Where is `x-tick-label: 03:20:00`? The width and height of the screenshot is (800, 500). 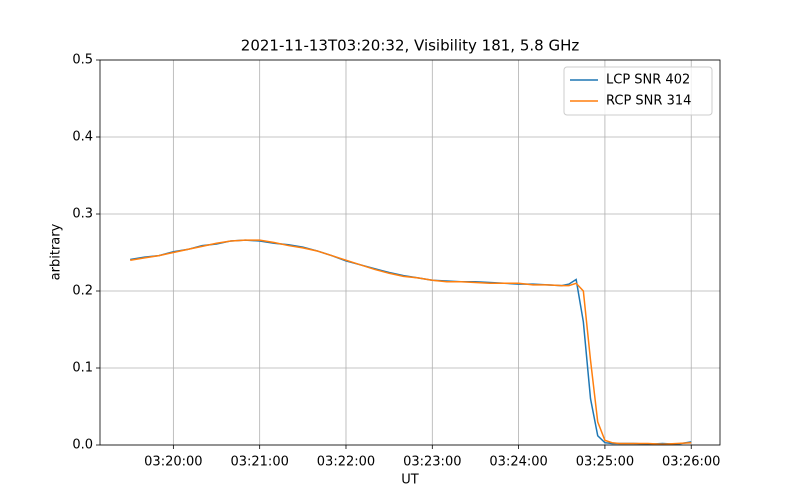 x-tick-label: 03:20:00 is located at coordinates (173, 462).